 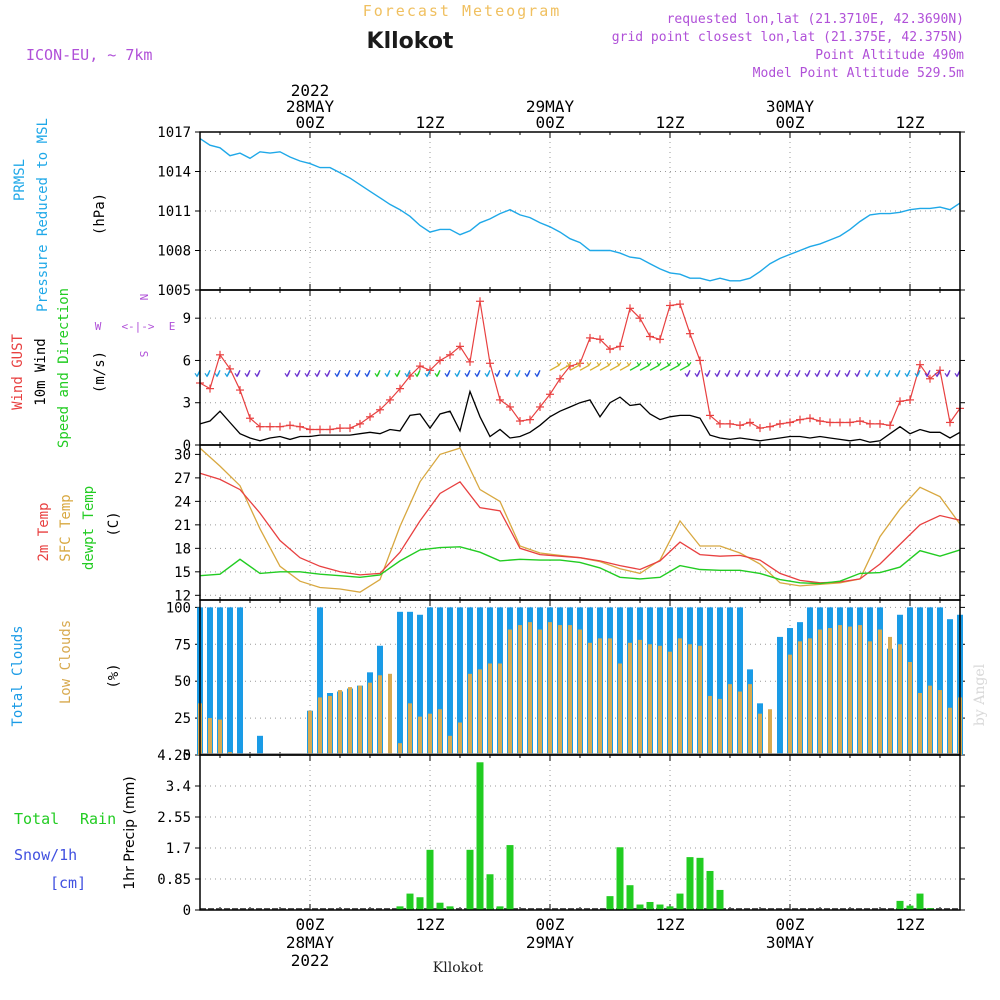 What do you see at coordinates (310, 924) in the screenshot?
I see `bottom-time-label: 00Z` at bounding box center [310, 924].